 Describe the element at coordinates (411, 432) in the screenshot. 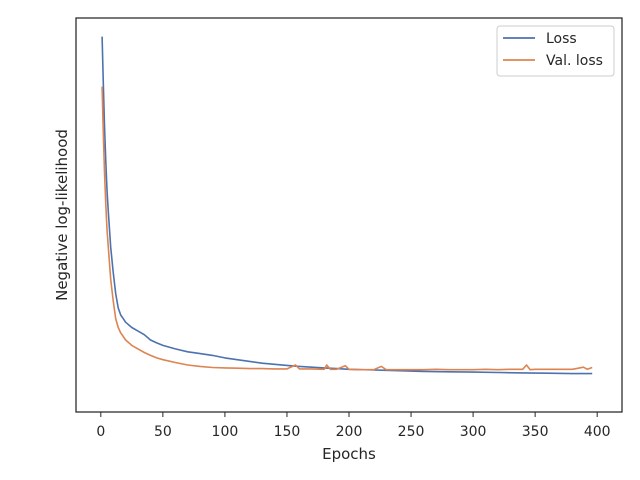

I see `x-tick-label: 250` at that location.